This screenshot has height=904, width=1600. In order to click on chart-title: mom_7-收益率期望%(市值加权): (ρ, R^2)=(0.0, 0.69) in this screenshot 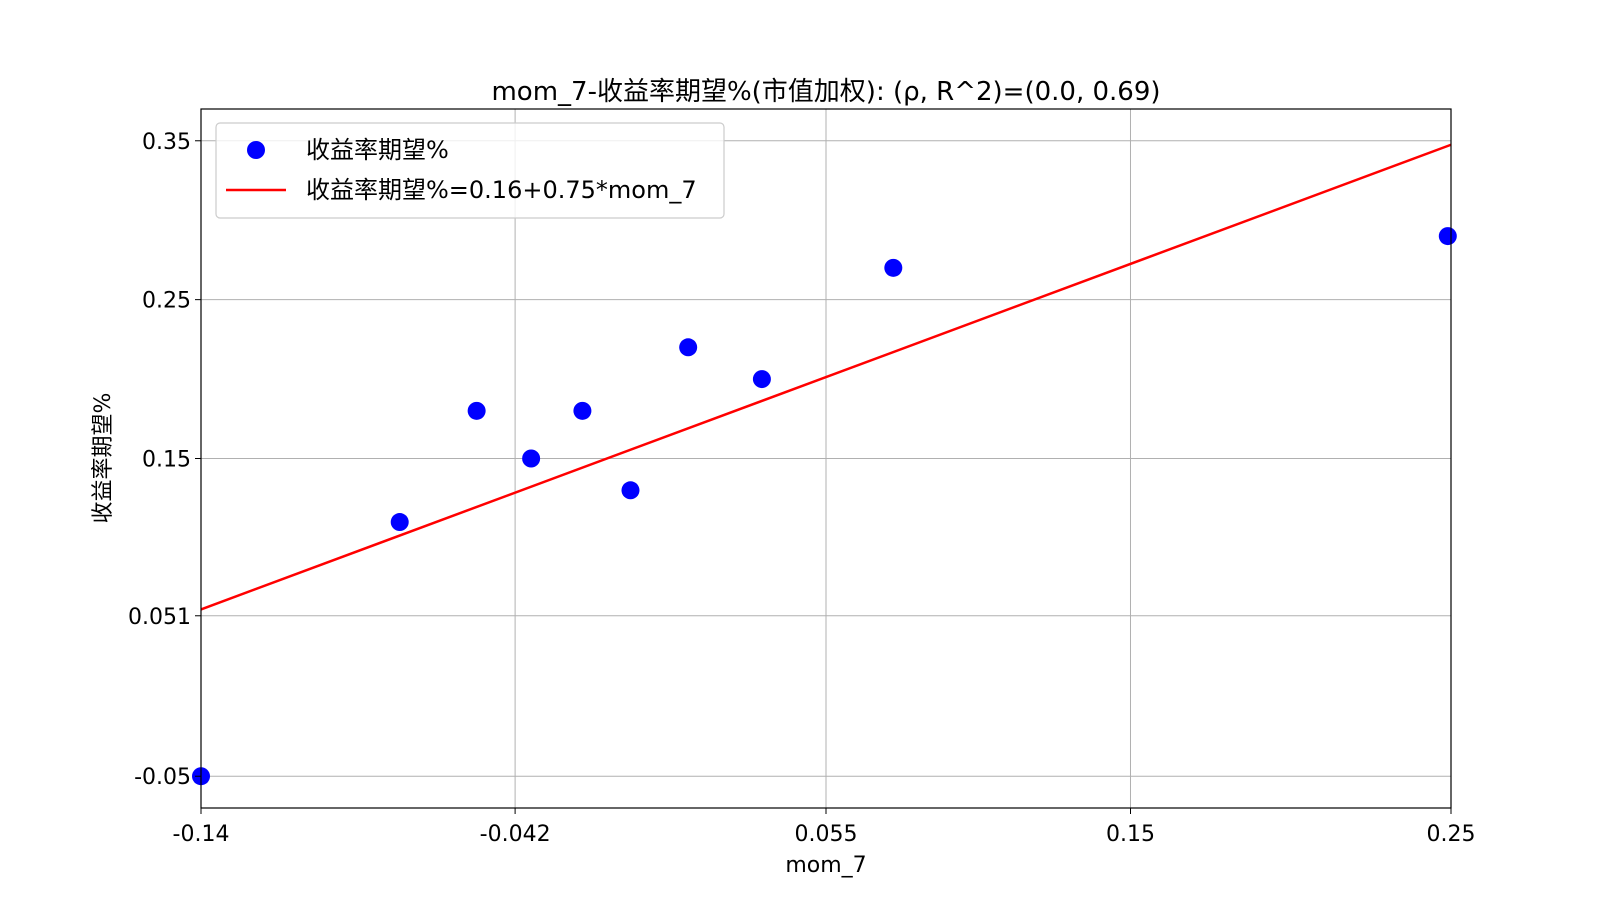, I will do `click(825, 92)`.